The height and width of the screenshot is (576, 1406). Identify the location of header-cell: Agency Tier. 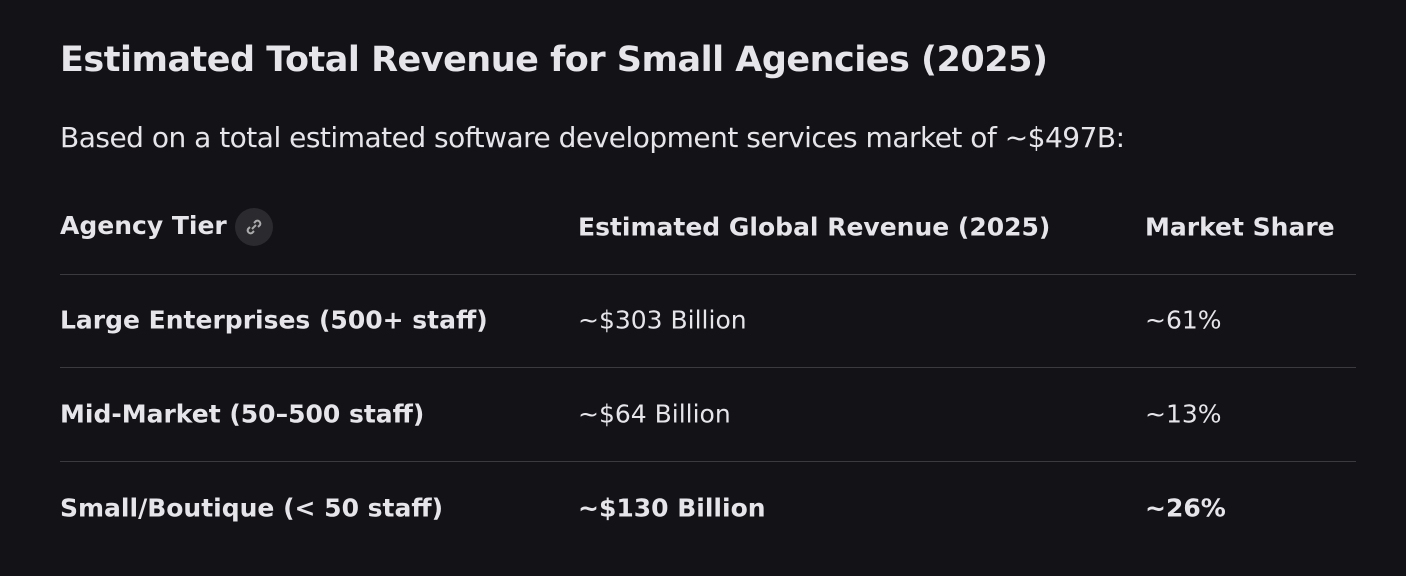
(166, 227).